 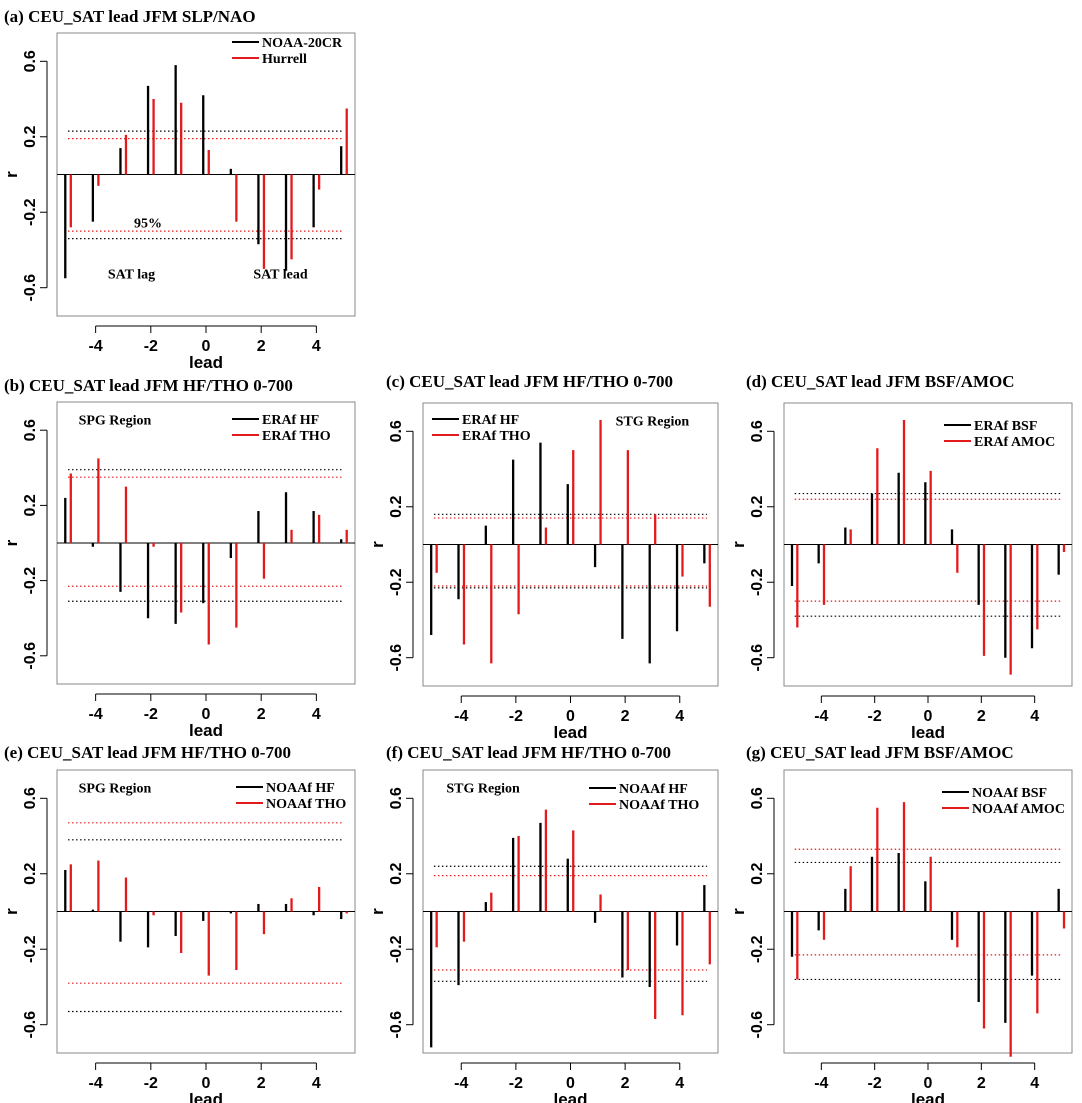 What do you see at coordinates (130, 16) in the screenshot?
I see `panel-title: (a) CEU_SAT lead JFM SLP/NAO` at bounding box center [130, 16].